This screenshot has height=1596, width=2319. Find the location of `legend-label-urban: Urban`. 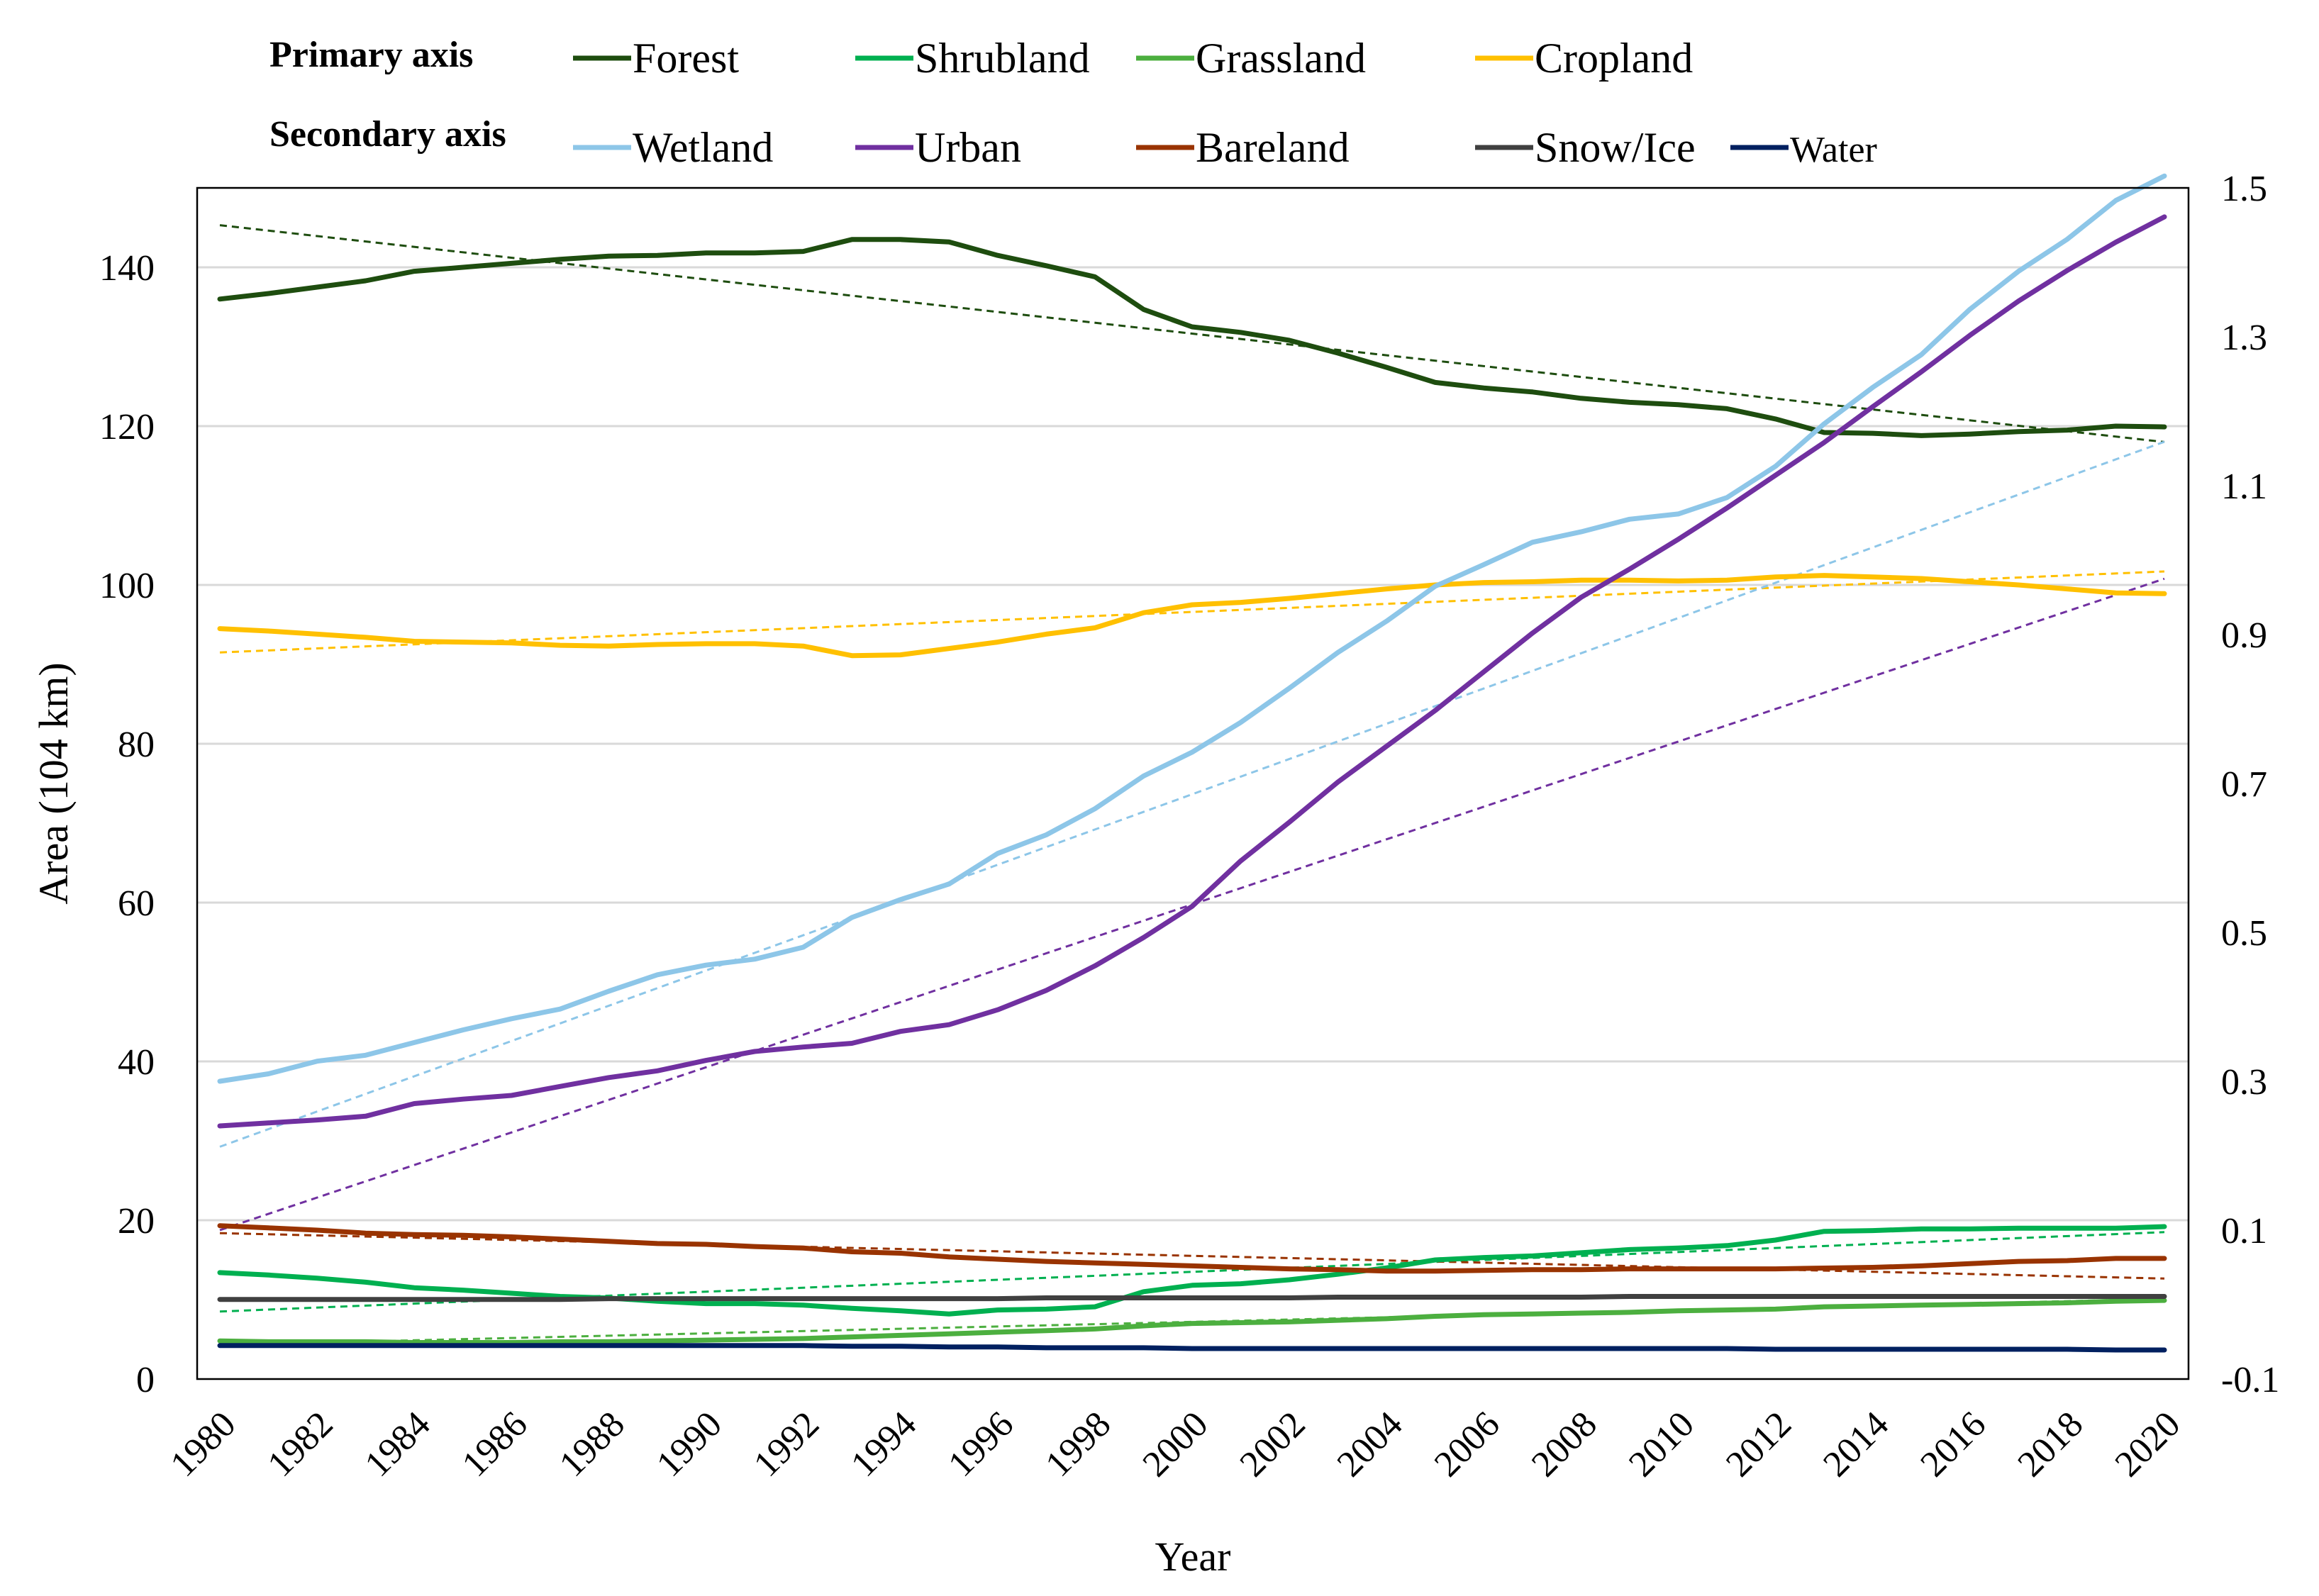

legend-label-urban: Urban is located at coordinates (968, 147).